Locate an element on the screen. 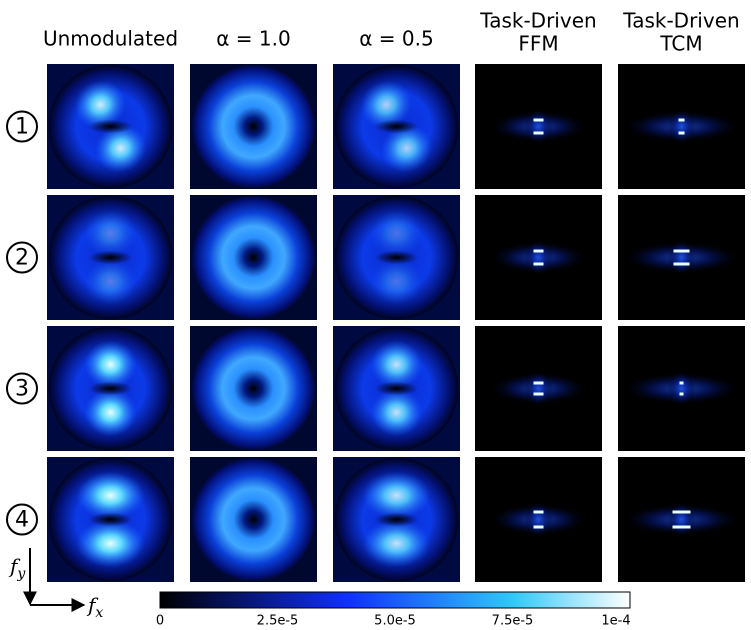 Image resolution: width=751 pixels, height=630 pixels. colorbar-tick-label: 7.5e-5 is located at coordinates (513, 621).